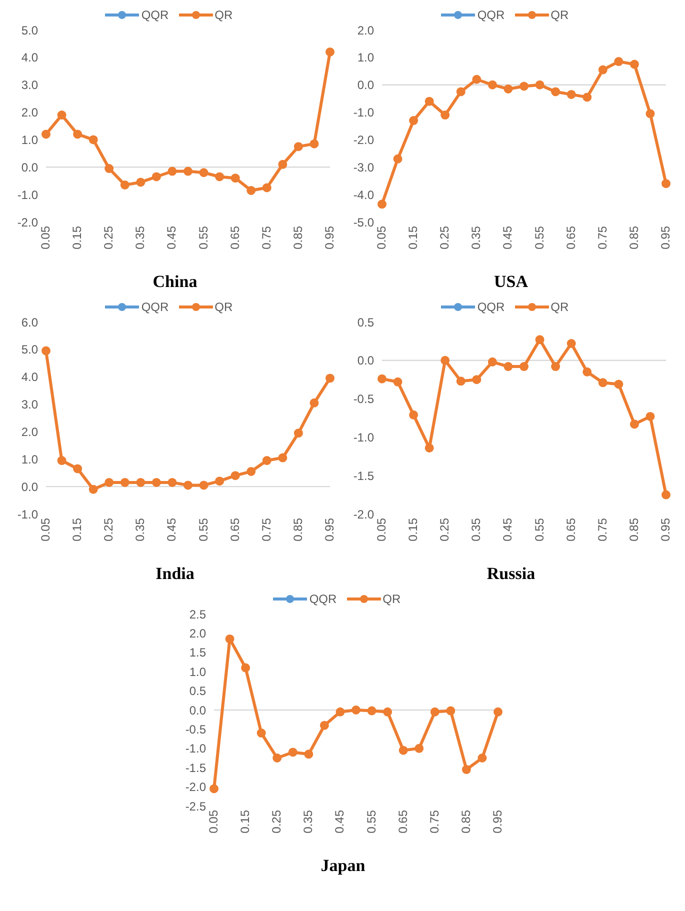 This screenshot has width=685, height=911. What do you see at coordinates (29, 487) in the screenshot?
I see `y-tick-label: 0.0` at bounding box center [29, 487].